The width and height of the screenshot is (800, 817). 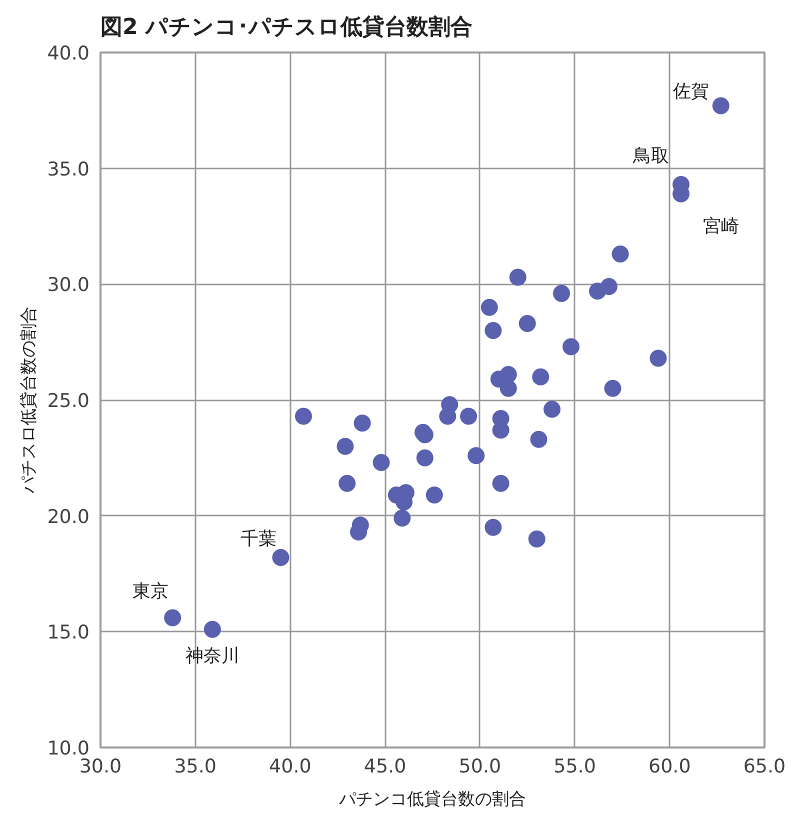 I want to click on x-tick-label: 55.0, so click(x=575, y=767).